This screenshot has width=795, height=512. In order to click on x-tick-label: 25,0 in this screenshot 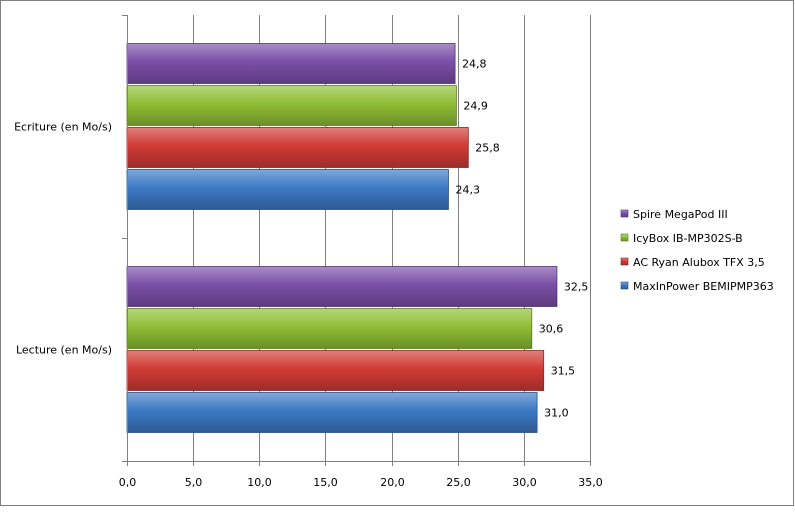, I will do `click(458, 482)`.